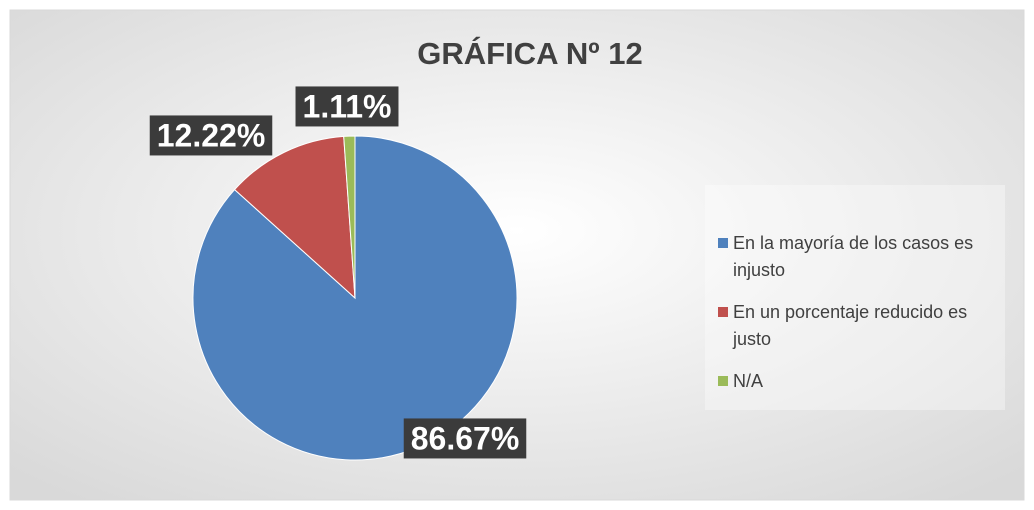  What do you see at coordinates (853, 256) in the screenshot?
I see `legend-label: En la mayoría de los casos es injusto` at bounding box center [853, 256].